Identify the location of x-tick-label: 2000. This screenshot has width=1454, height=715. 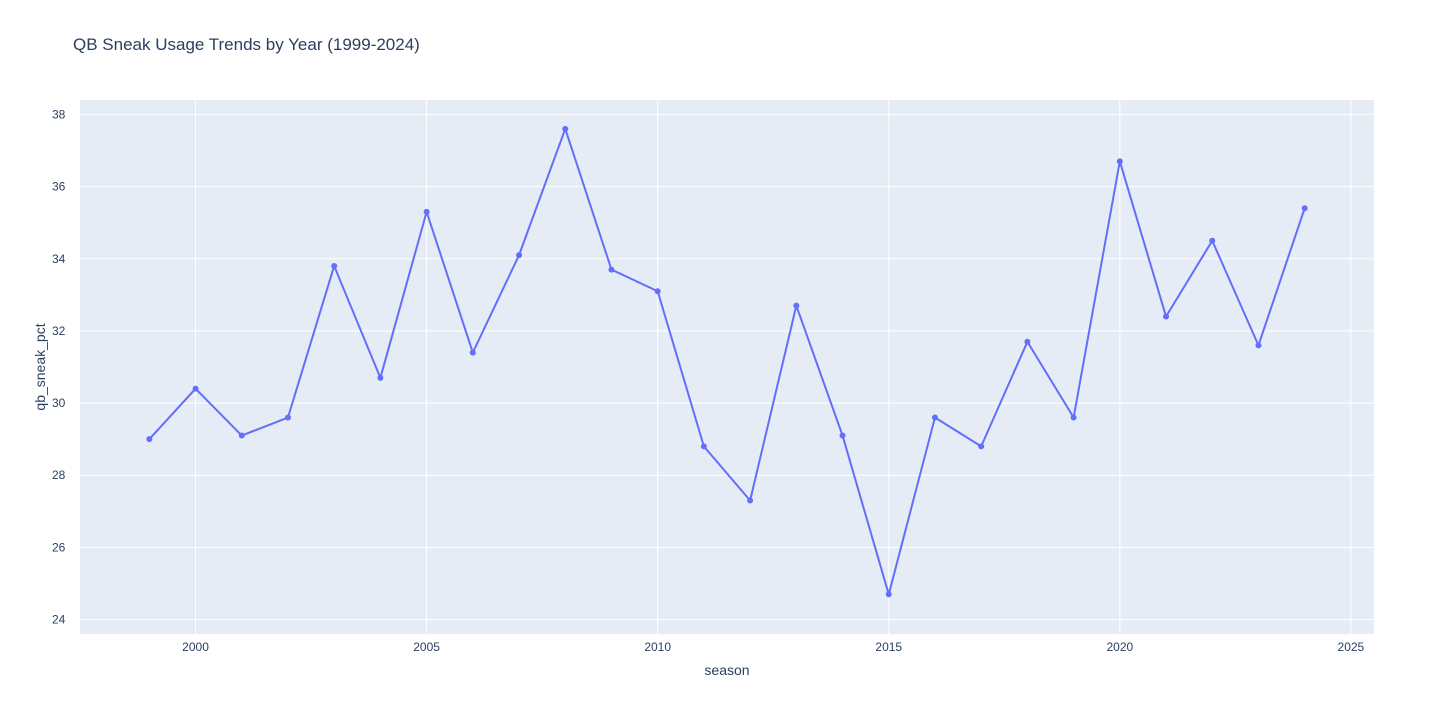
(195, 647).